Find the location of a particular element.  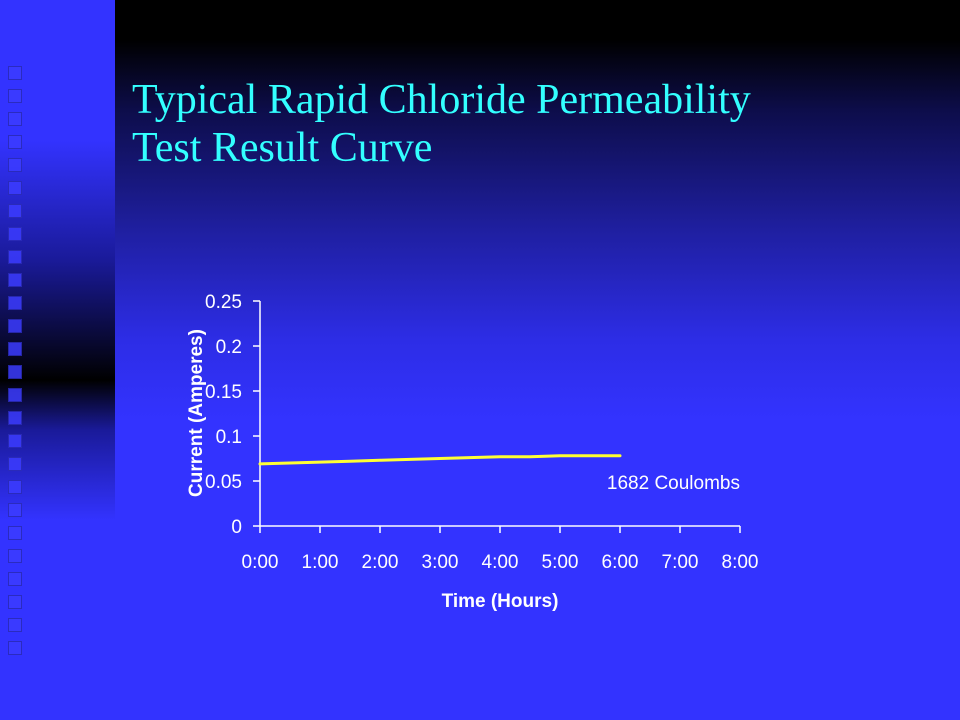

y-tick-label: 0.05 is located at coordinates (223, 482).